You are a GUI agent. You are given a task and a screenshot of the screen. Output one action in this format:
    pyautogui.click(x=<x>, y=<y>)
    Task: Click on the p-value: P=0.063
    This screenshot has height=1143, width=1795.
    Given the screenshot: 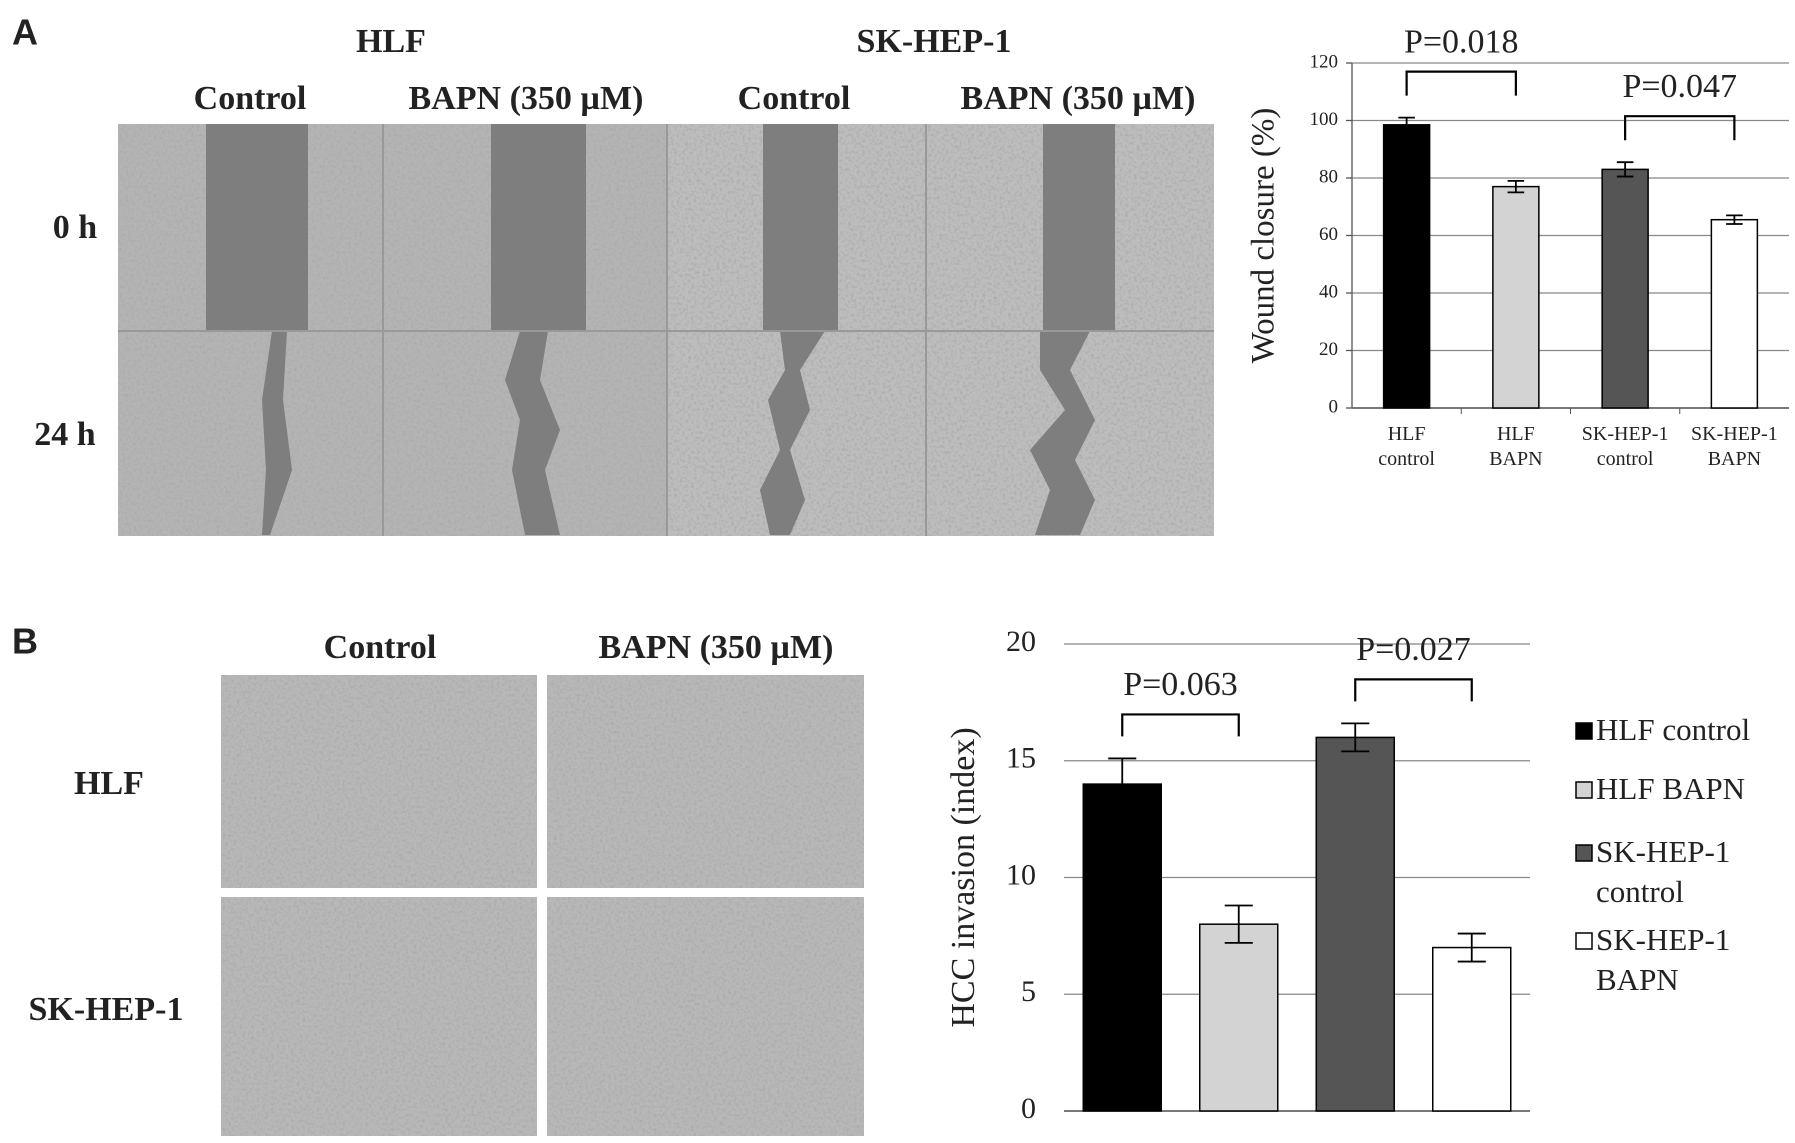 What is the action you would take?
    pyautogui.click(x=1180, y=684)
    